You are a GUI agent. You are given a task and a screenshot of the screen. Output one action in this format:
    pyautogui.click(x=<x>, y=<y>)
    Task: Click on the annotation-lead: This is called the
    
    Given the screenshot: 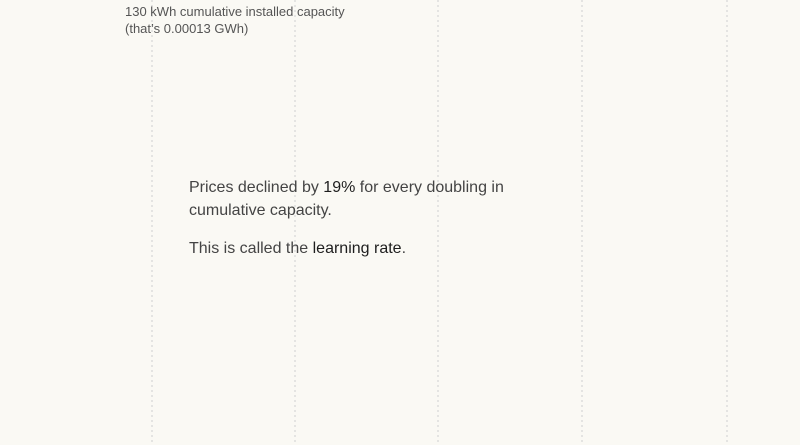 What is the action you would take?
    pyautogui.click(x=251, y=248)
    